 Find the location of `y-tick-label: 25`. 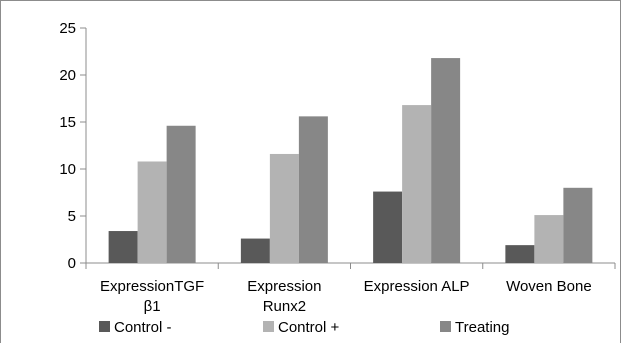

y-tick-label: 25 is located at coordinates (67, 28).